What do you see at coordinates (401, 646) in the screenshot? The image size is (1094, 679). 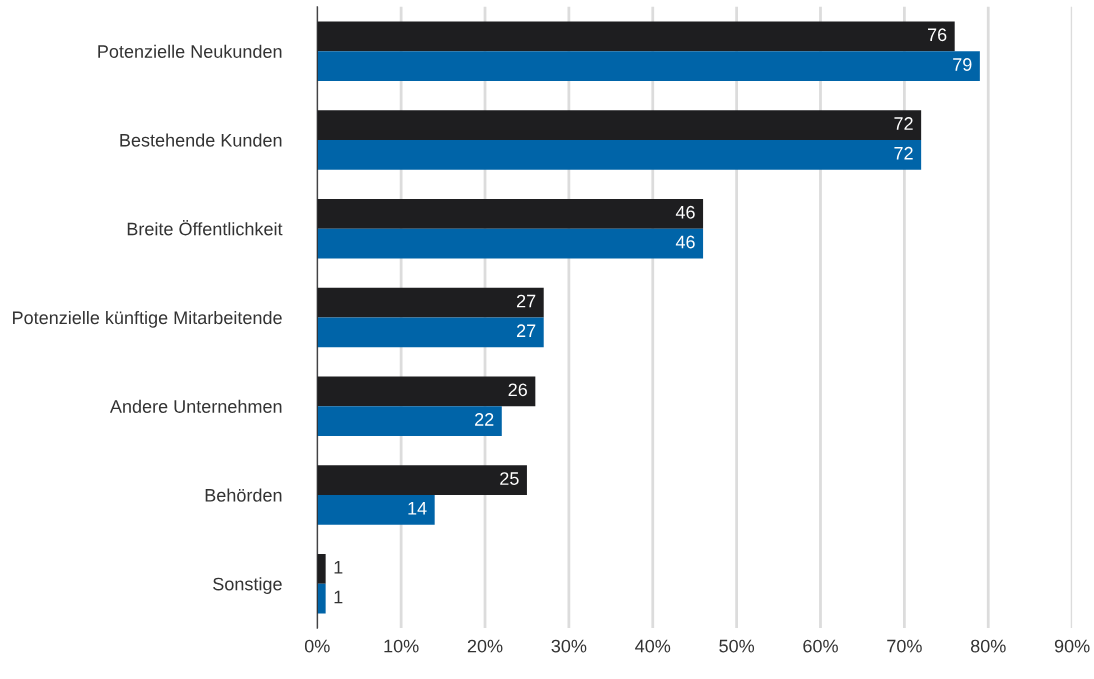 I see `x-tick-label: 10%` at bounding box center [401, 646].